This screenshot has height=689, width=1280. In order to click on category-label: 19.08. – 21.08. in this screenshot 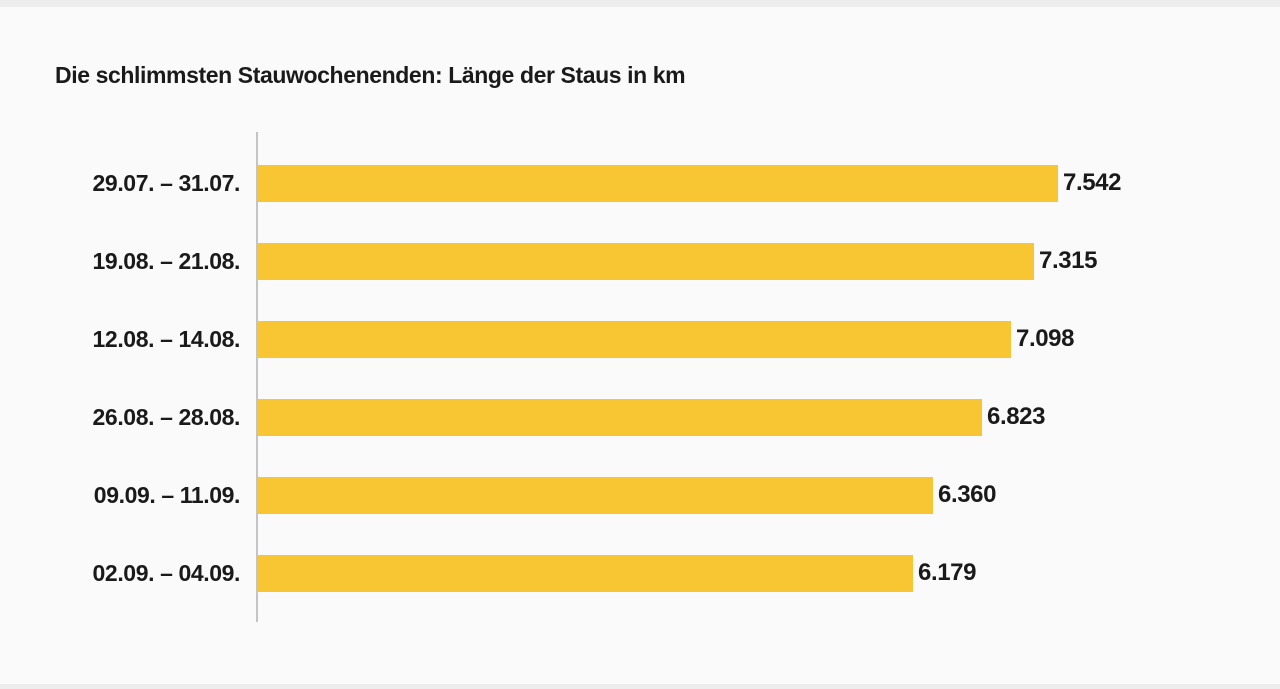, I will do `click(166, 260)`.